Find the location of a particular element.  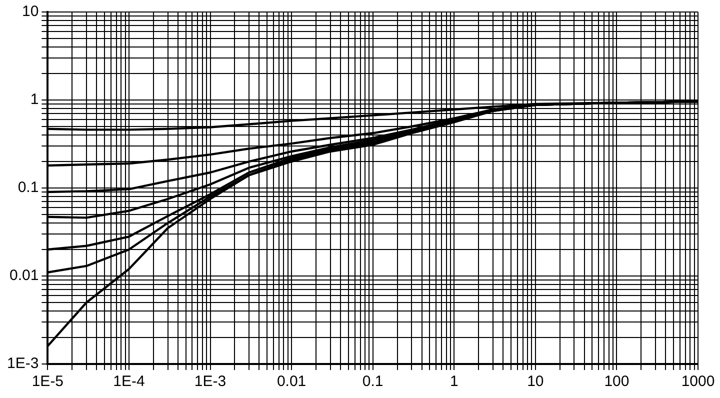

x-tick-label: 1E-5 is located at coordinates (48, 381).